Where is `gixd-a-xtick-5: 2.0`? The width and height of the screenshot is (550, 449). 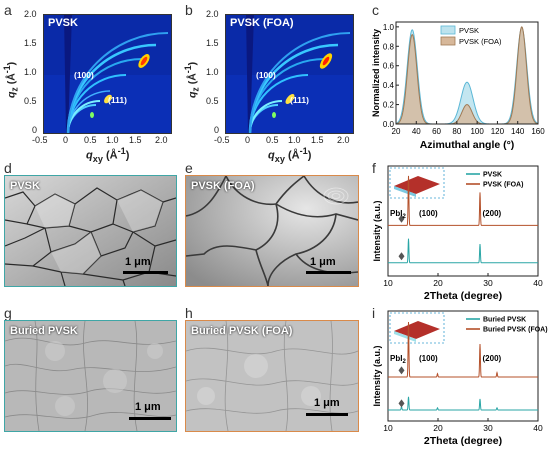
gixd-a-xtick-5: 2.0 is located at coordinates (161, 140).